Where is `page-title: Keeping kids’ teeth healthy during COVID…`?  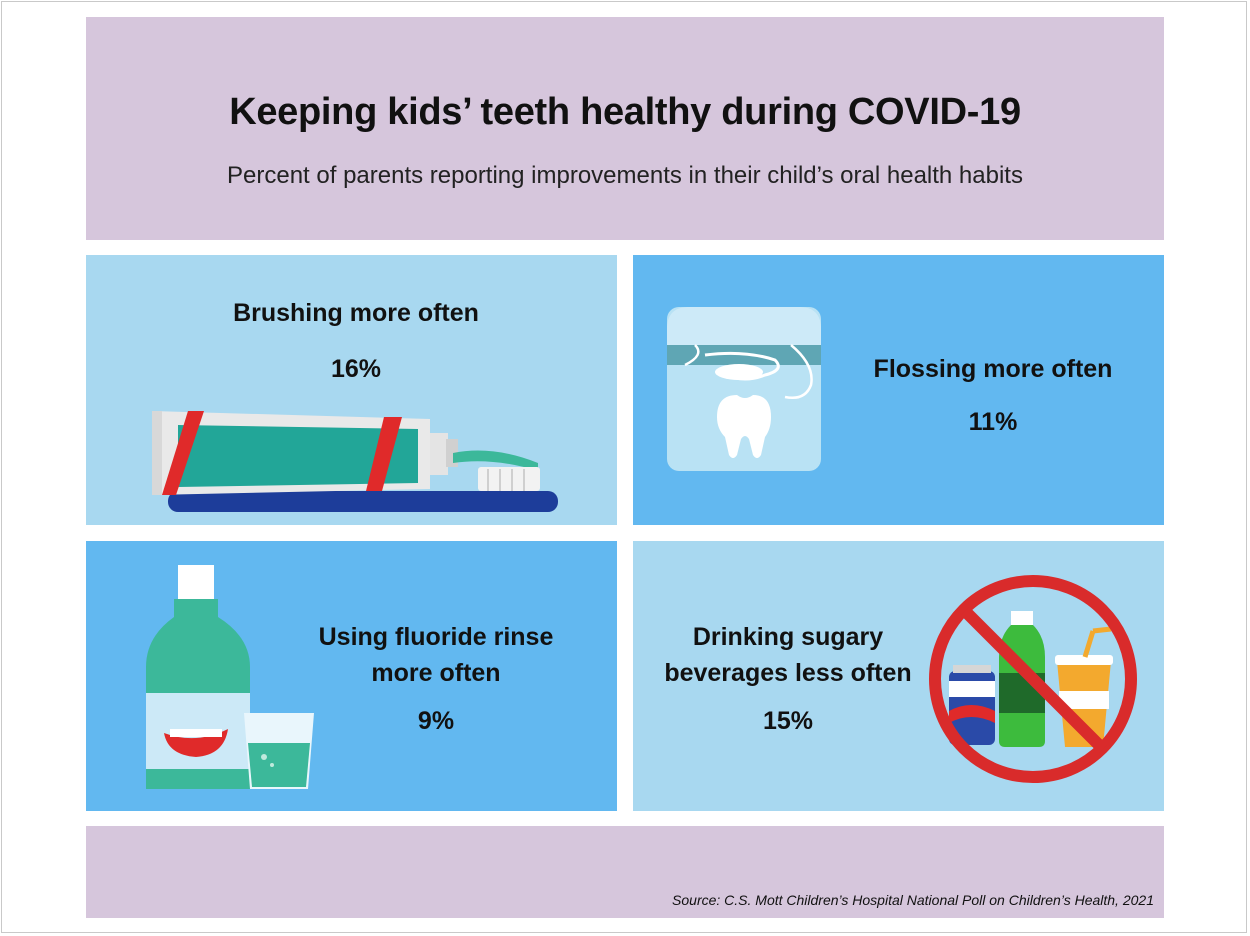
page-title: Keeping kids’ teeth healthy during COVID… is located at coordinates (625, 112).